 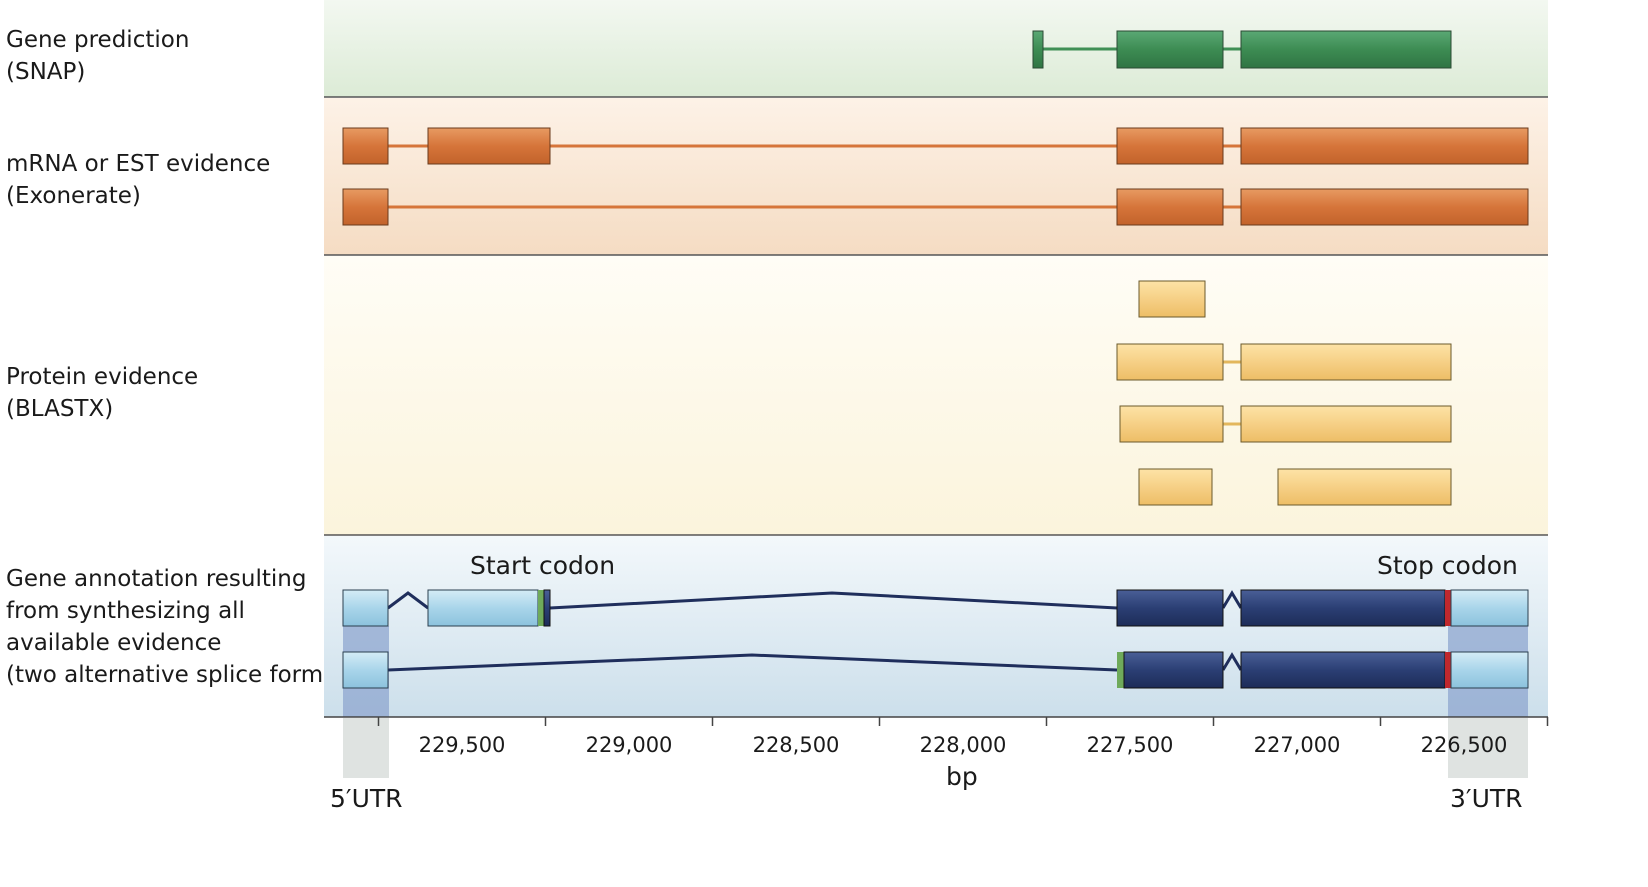 What do you see at coordinates (796, 745) in the screenshot?
I see `axis-tick-label: 228,500` at bounding box center [796, 745].